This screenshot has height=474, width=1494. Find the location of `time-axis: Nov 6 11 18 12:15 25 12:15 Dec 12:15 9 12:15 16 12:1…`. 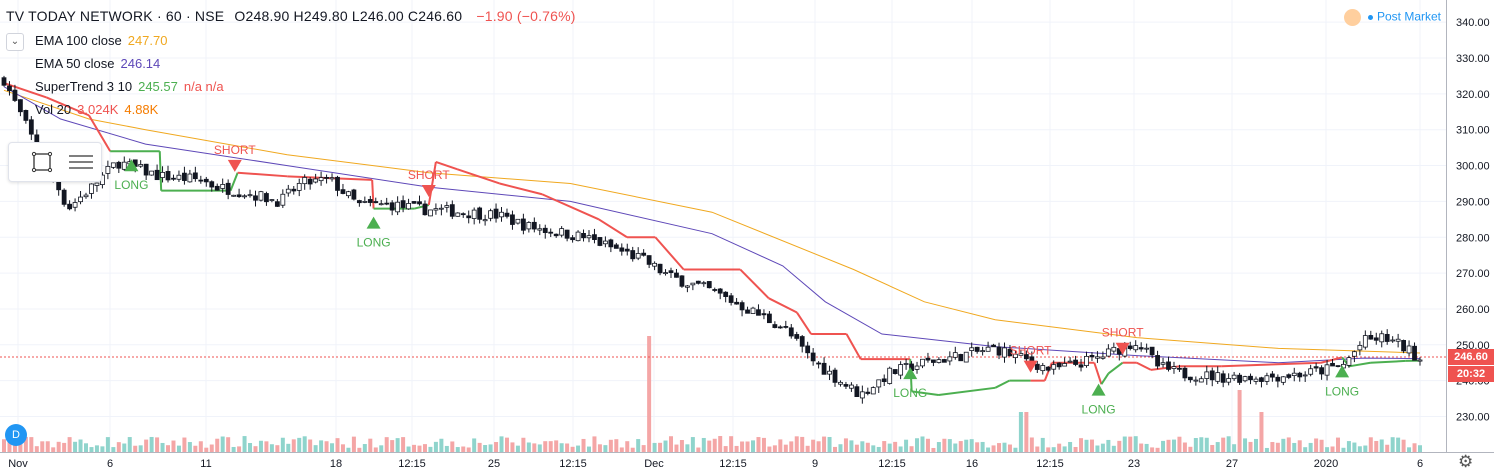

time-axis: Nov 6 11 18 12:15 25 12:15 Dec 12:15 9 12:15 16 12:1… is located at coordinates (715, 464).